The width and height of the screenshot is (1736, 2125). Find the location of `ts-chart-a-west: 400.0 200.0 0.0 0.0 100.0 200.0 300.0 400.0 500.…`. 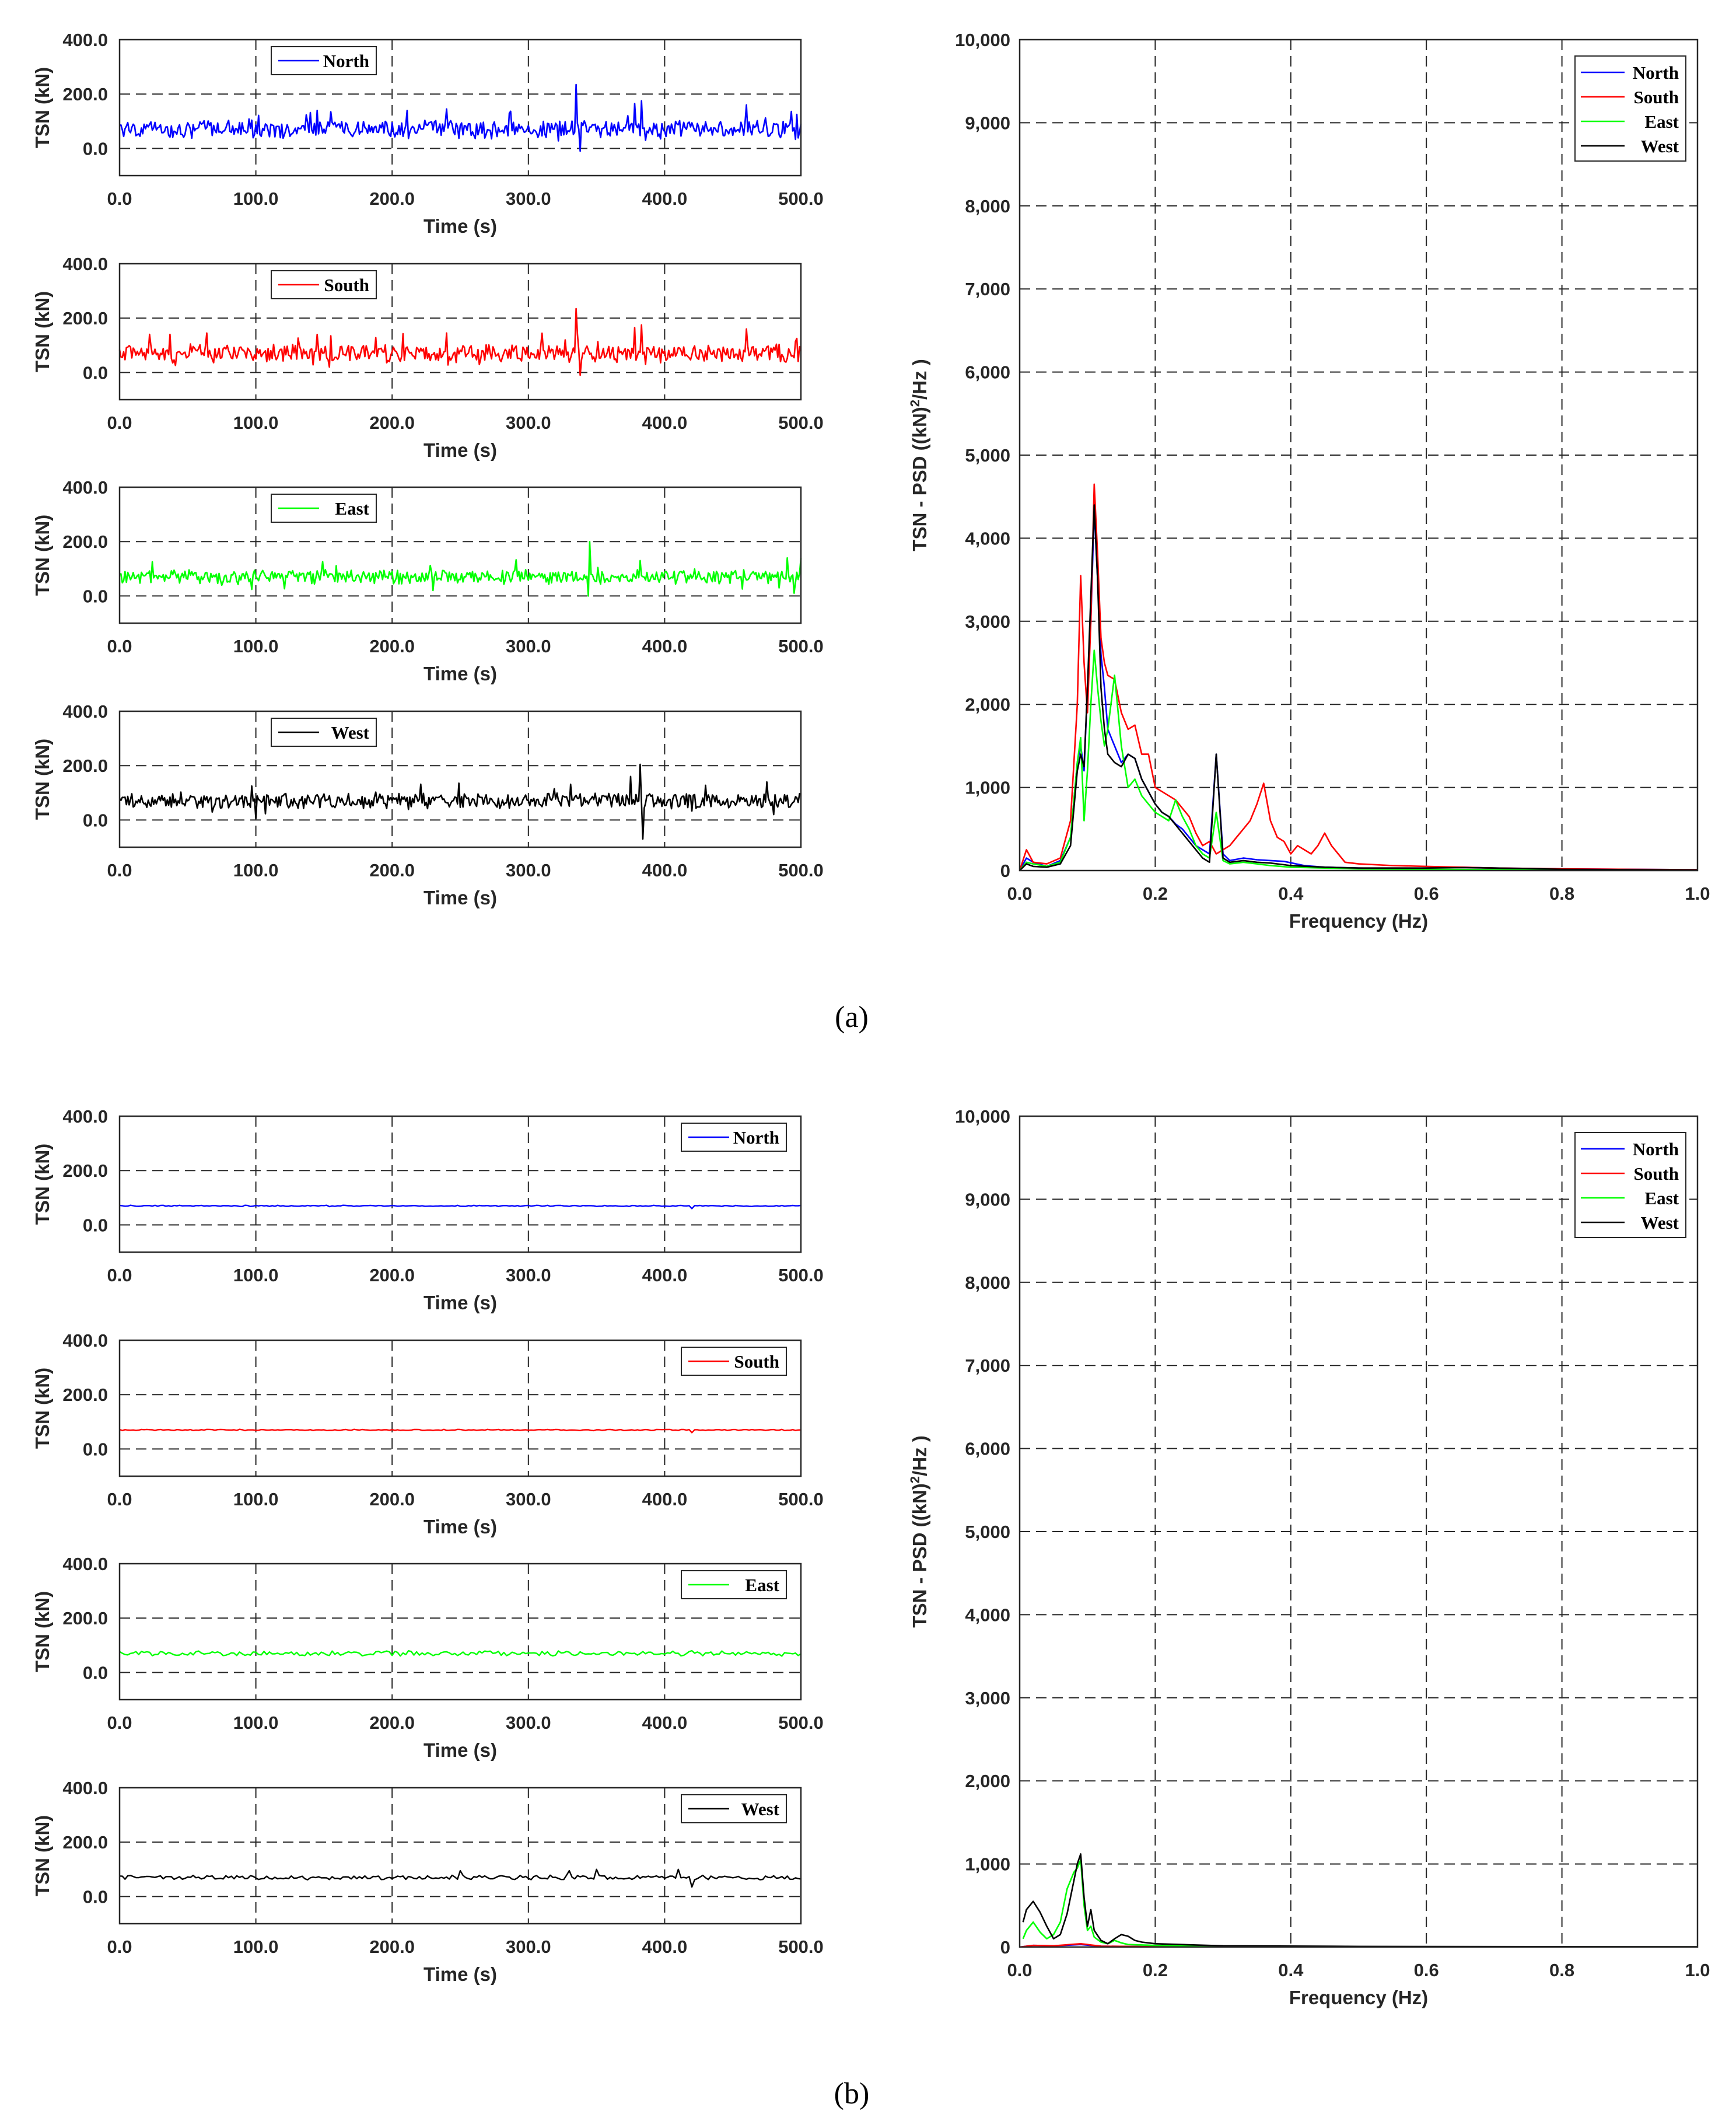

ts-chart-a-west: 400.0 200.0 0.0 0.0 100.0 200.0 300.0 400.0 500.… is located at coordinates (428, 805).